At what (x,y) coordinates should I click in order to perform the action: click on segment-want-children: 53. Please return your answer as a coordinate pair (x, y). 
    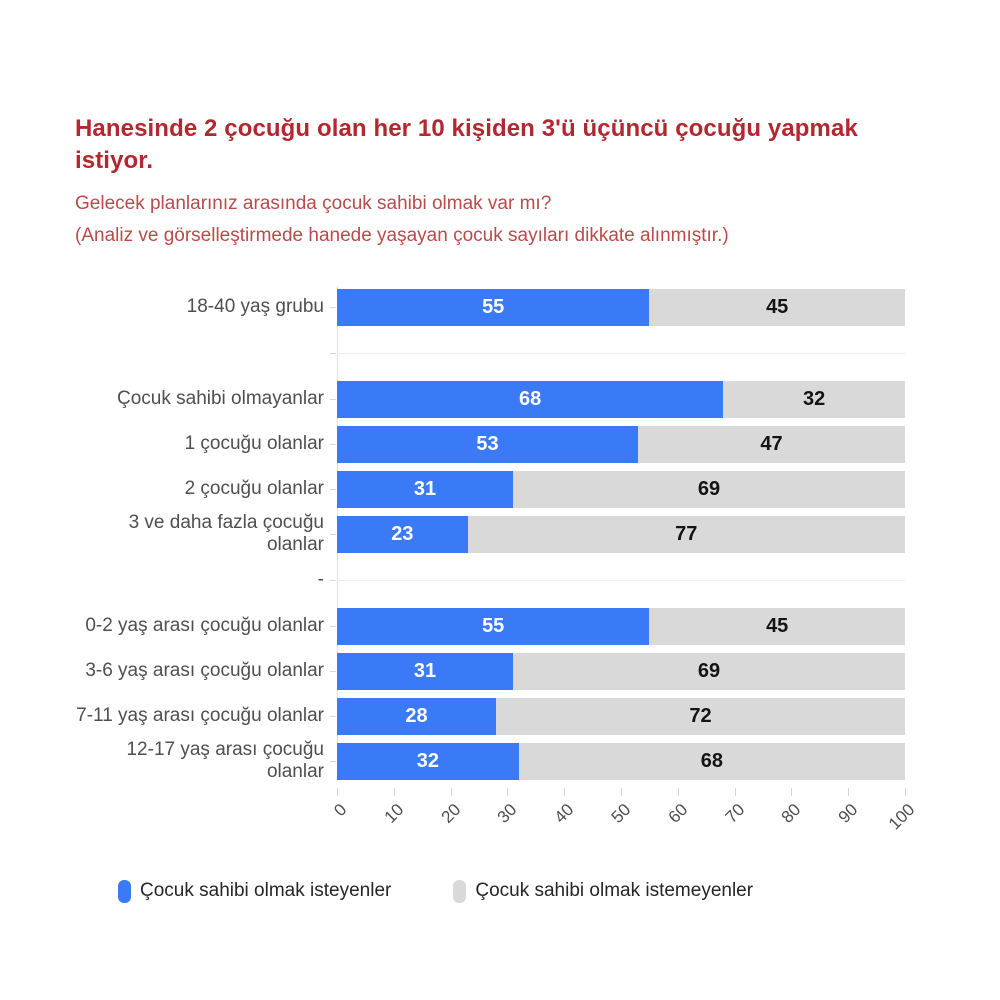
    Looking at the image, I should click on (488, 444).